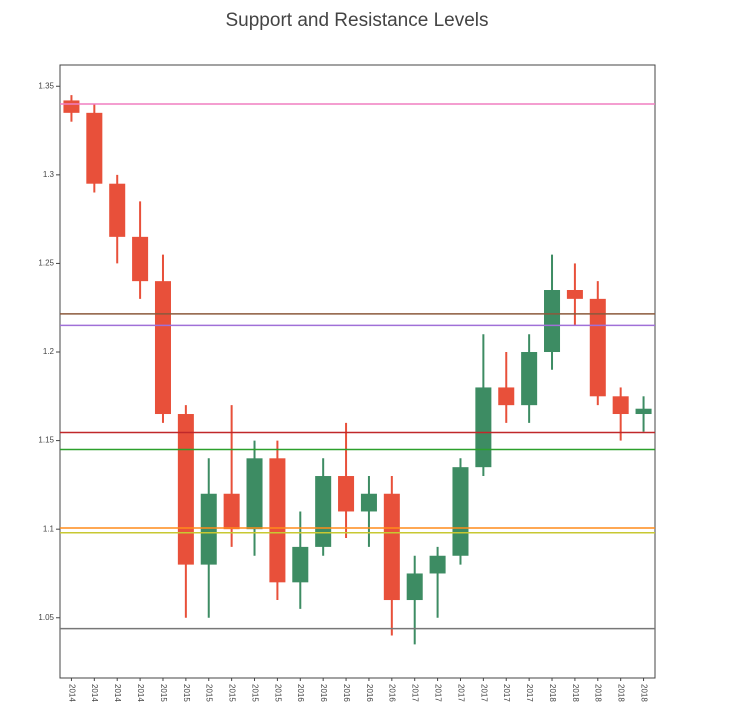 The width and height of the screenshot is (740, 710). What do you see at coordinates (46, 85) in the screenshot?
I see `y-tick-label: 1.35` at bounding box center [46, 85].